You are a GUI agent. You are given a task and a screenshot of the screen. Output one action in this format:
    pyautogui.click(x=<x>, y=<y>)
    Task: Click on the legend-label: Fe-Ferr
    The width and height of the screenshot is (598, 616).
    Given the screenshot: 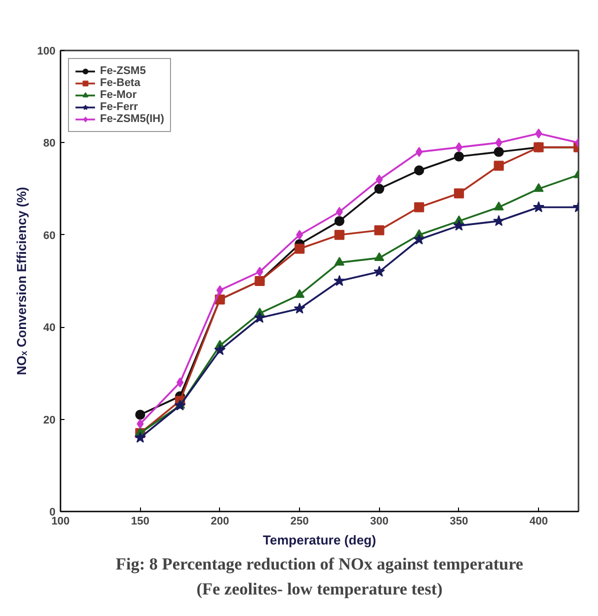 What is the action you would take?
    pyautogui.click(x=119, y=107)
    